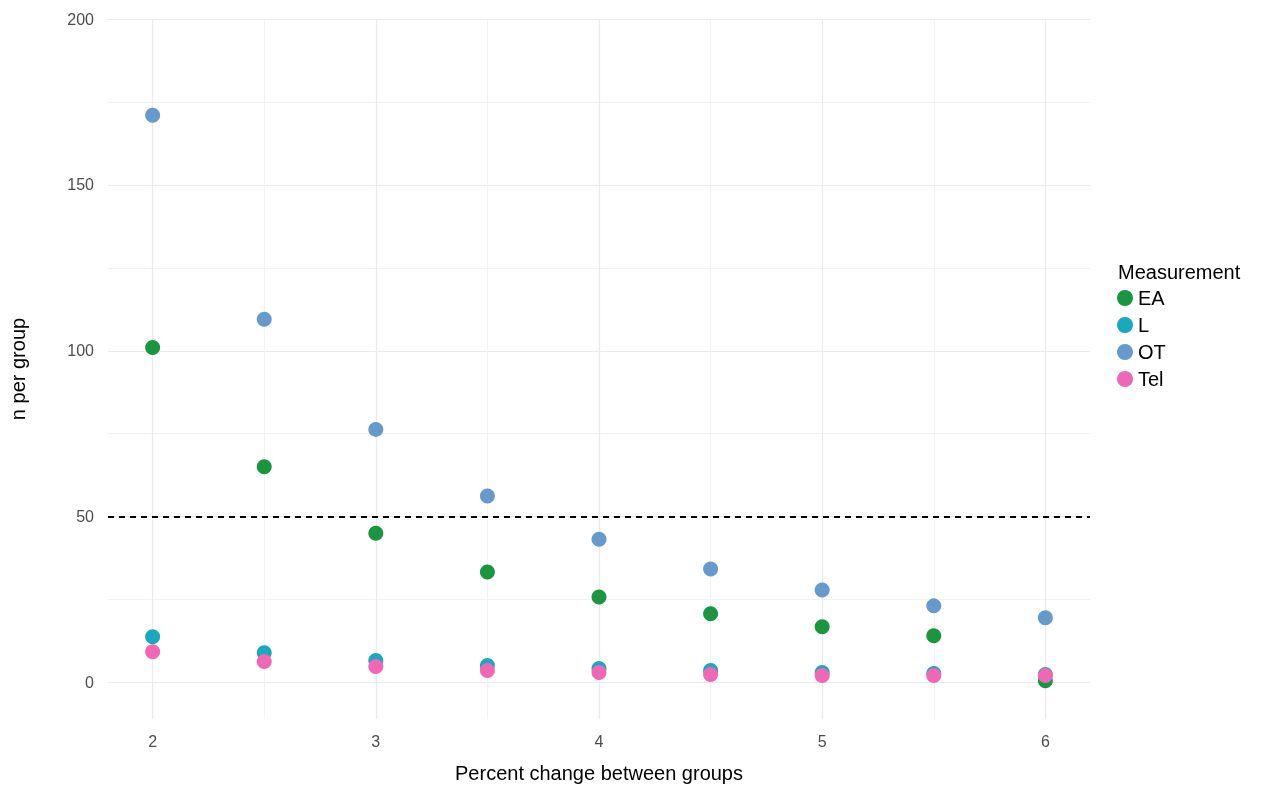 This screenshot has width=1263, height=788. I want to click on y-tick-label: 0, so click(90, 683).